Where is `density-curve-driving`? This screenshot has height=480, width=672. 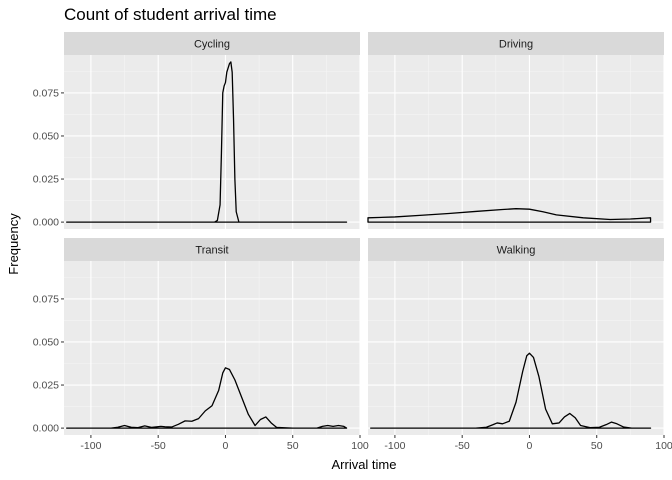 density-curve-driving is located at coordinates (509, 215).